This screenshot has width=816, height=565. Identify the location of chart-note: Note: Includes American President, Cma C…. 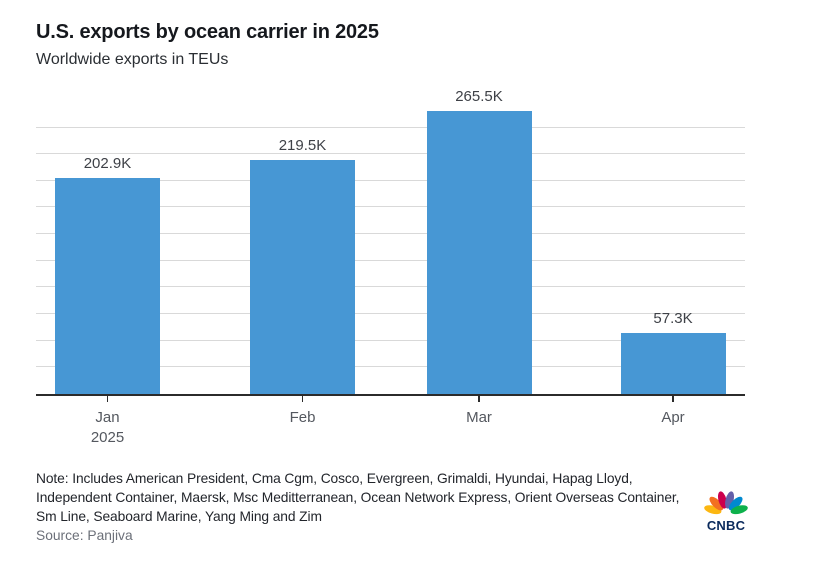
(358, 497).